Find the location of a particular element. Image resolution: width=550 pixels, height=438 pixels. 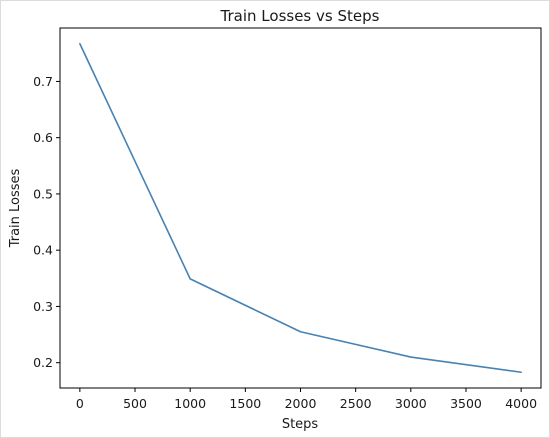

chart-title: Train Losses vs Steps is located at coordinates (300, 16).